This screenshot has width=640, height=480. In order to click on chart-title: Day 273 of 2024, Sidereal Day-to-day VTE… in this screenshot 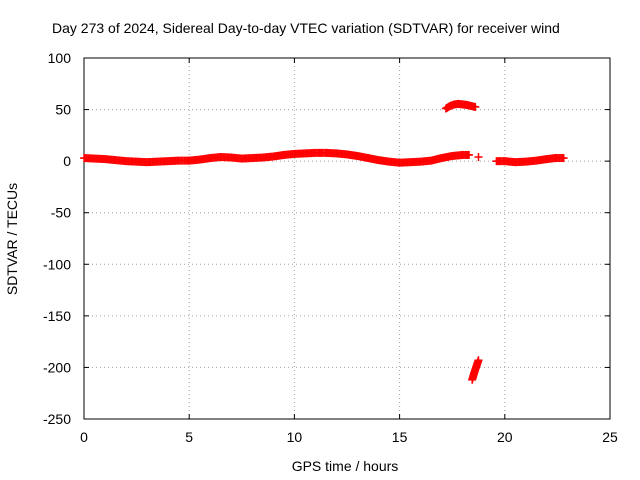, I will do `click(306, 28)`.